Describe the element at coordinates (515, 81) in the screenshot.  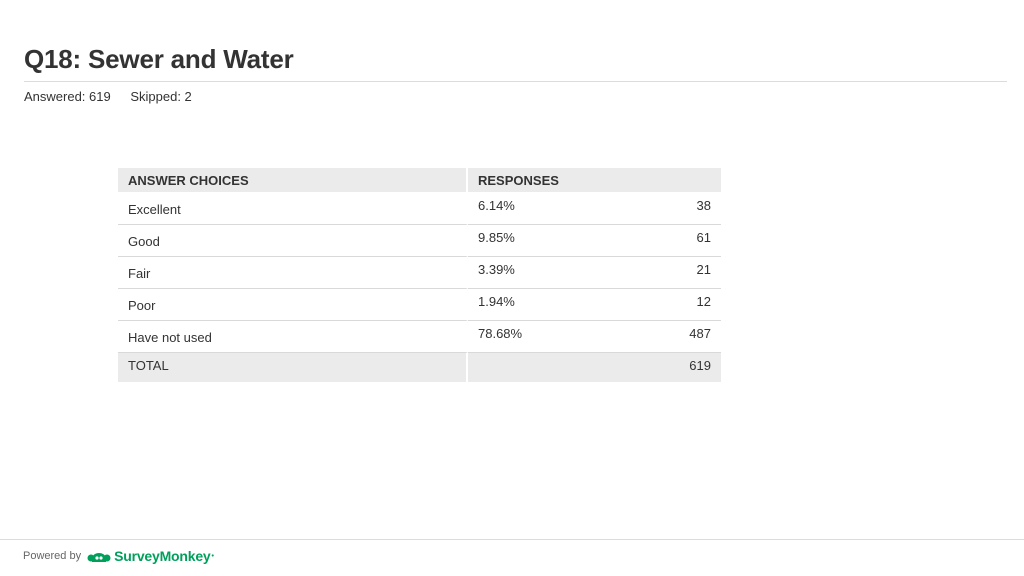
I see `title-divider` at that location.